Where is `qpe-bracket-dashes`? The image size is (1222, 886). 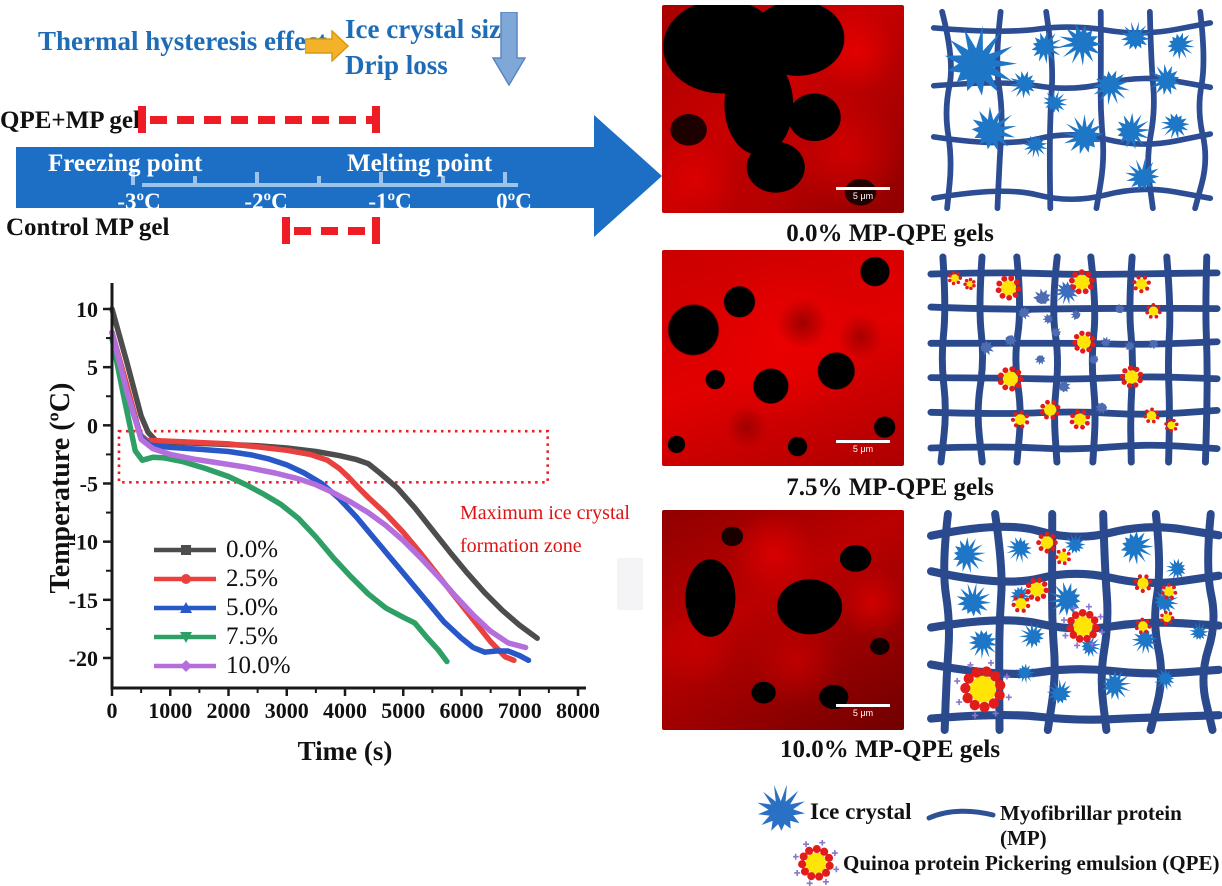
qpe-bracket-dashes is located at coordinates (261, 120).